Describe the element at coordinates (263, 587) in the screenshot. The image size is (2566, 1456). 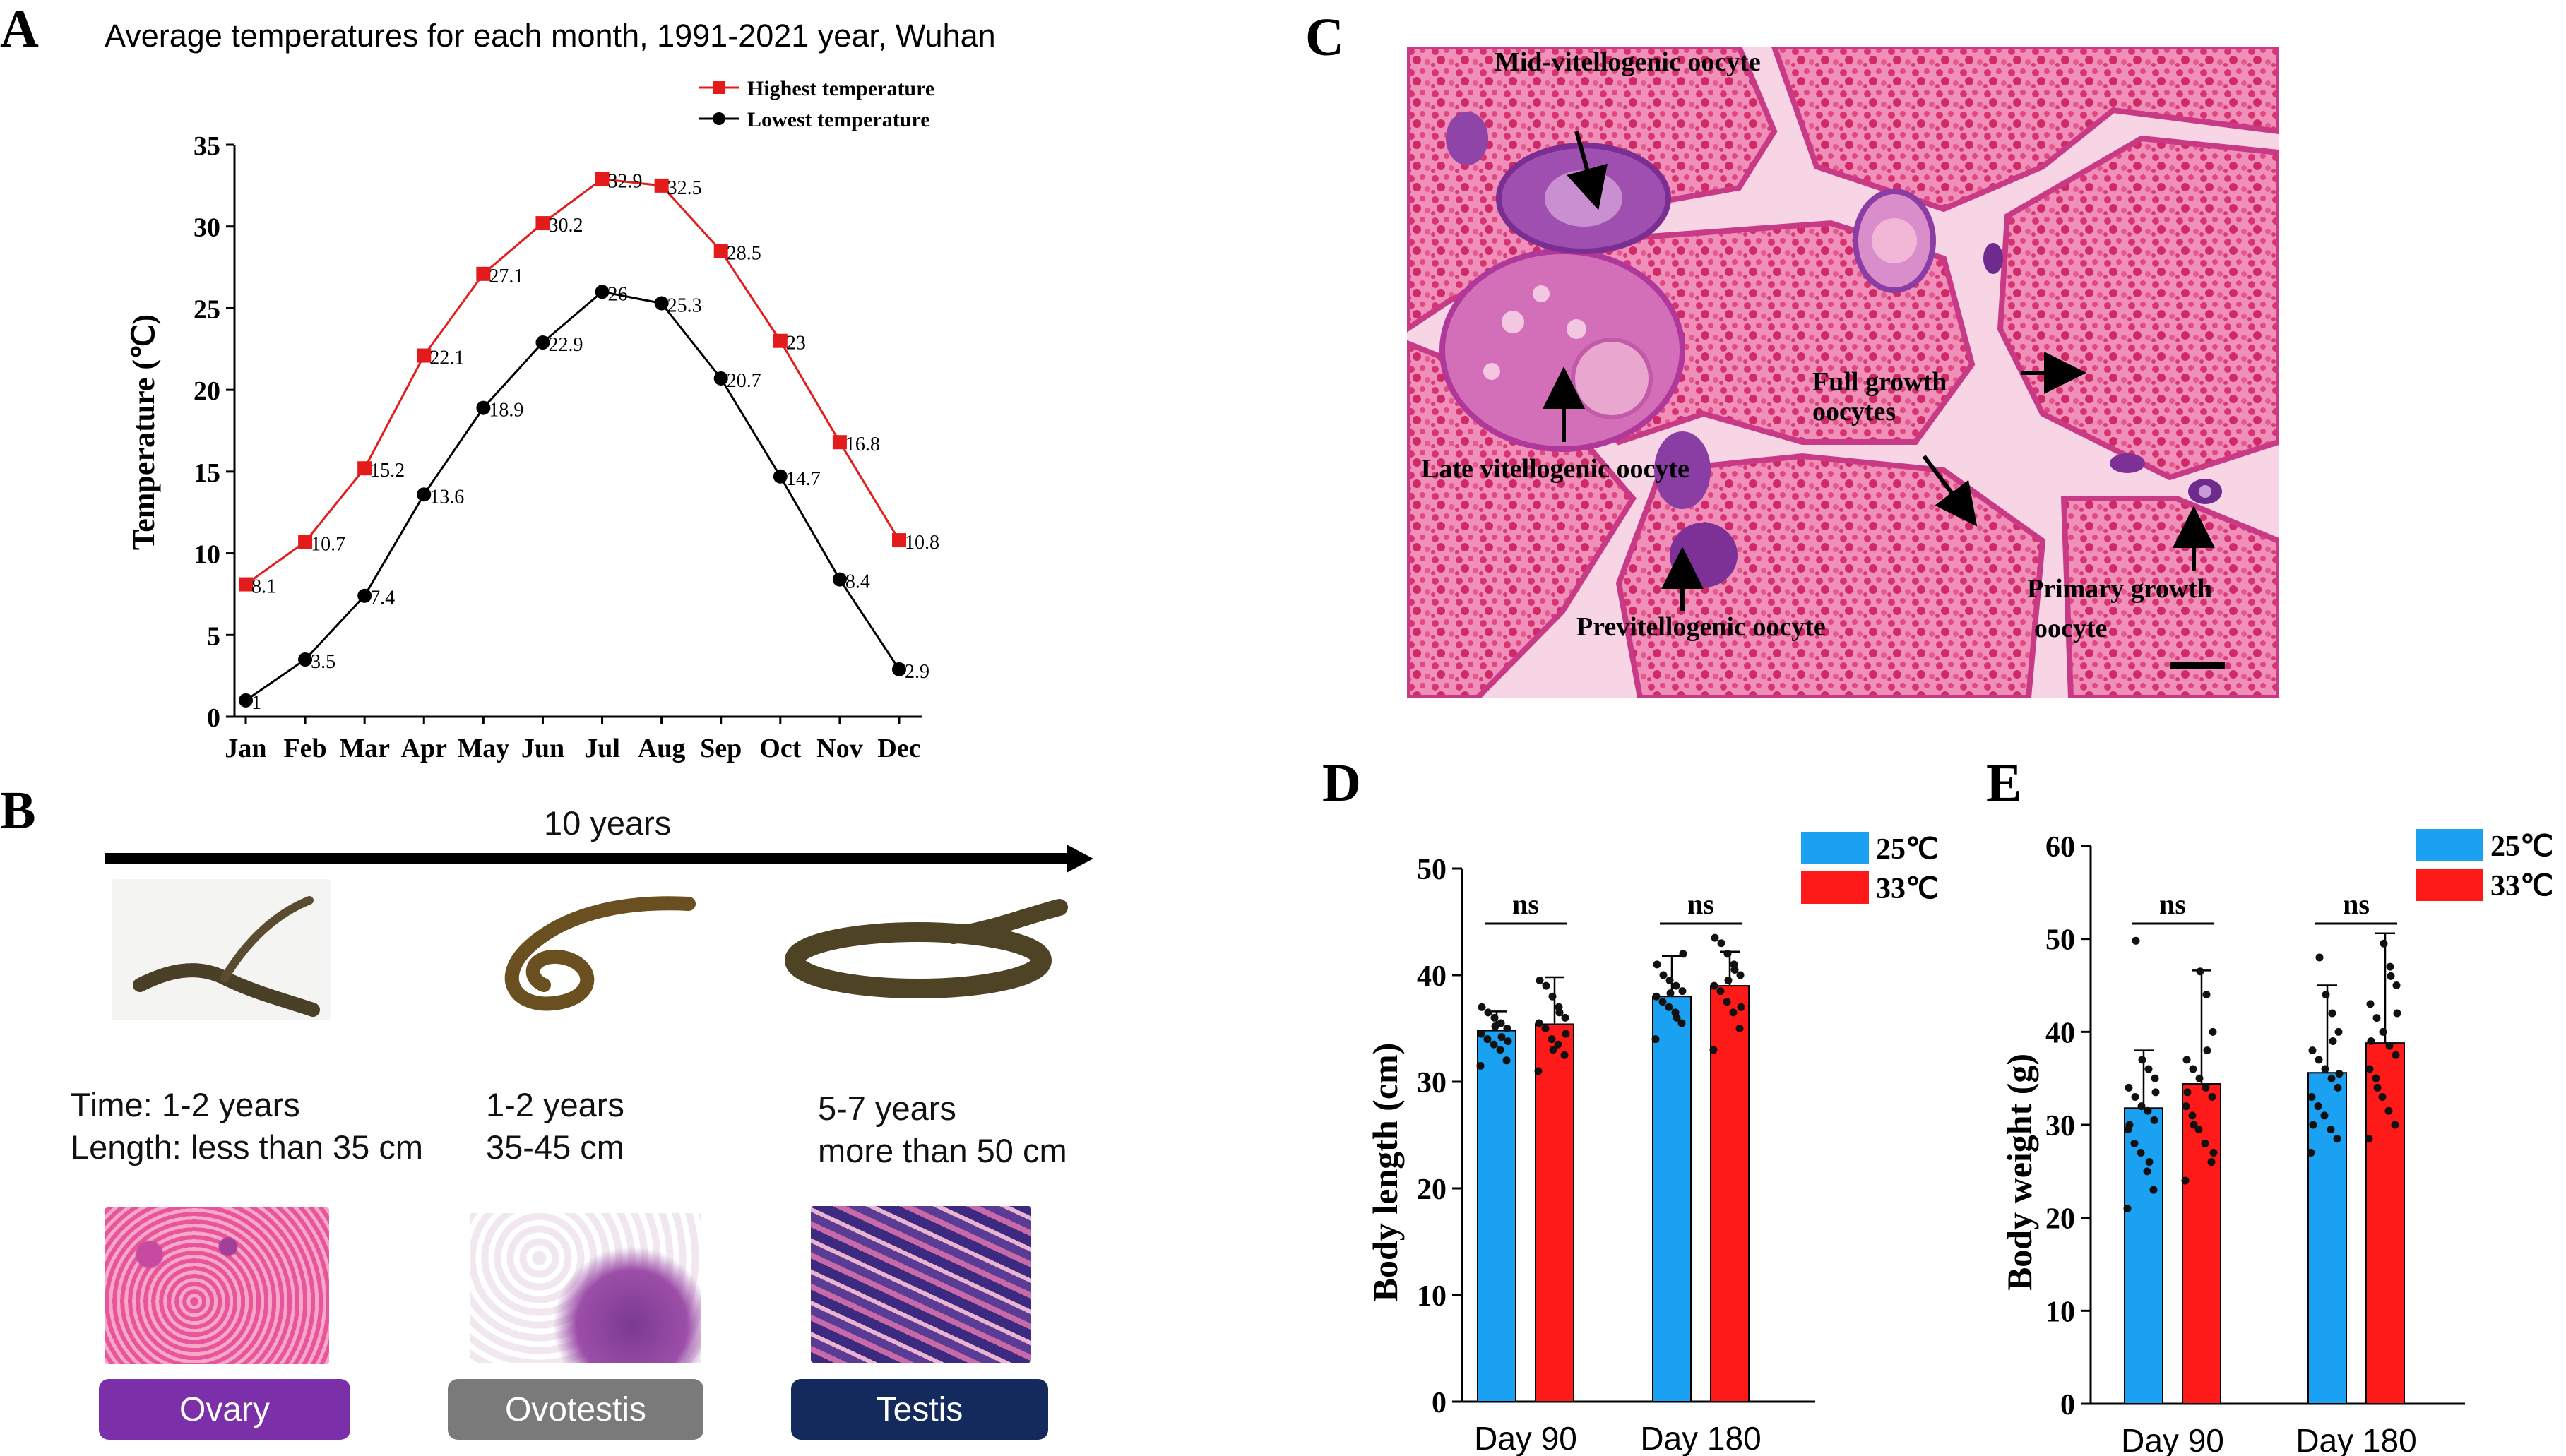
I see `data-label: 8.1` at that location.